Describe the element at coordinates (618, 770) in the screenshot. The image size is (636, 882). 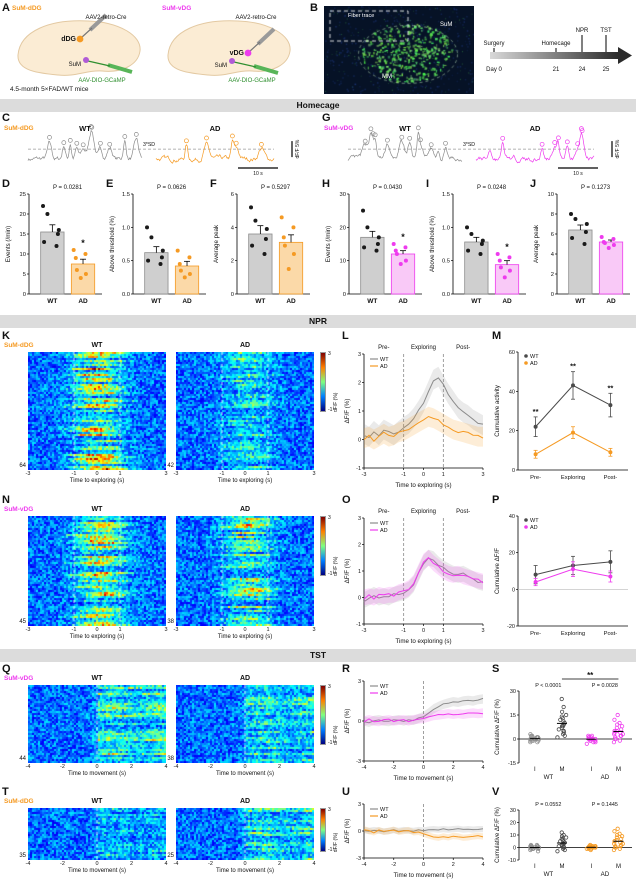
I see `svg-text: M` at that location.